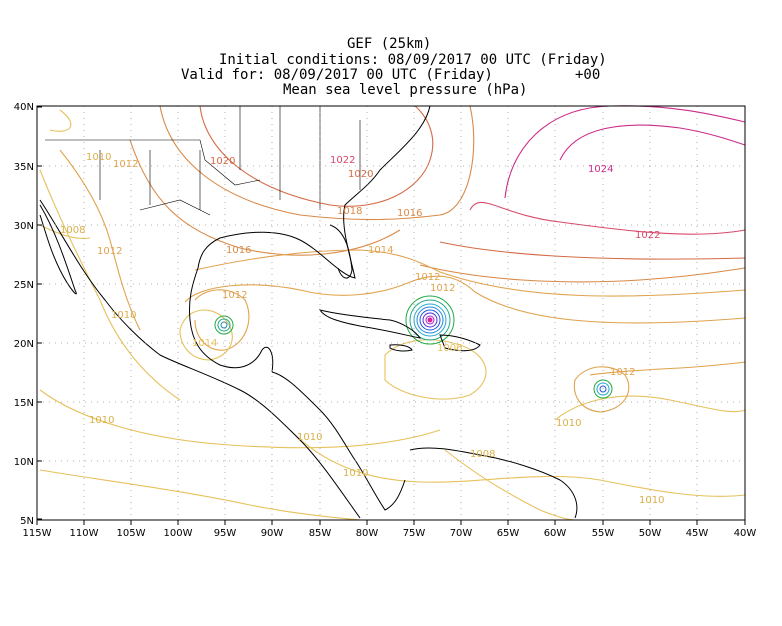 This screenshot has height=626, width=782. I want to click on coast-us-east, so click(314, 192).